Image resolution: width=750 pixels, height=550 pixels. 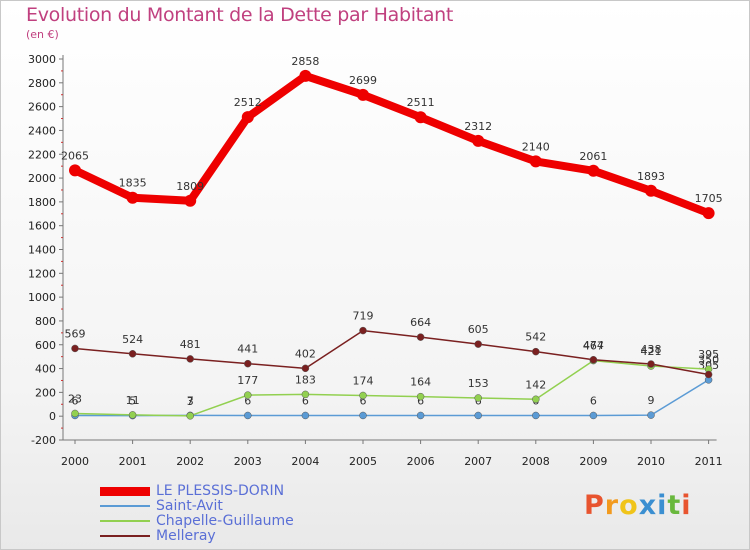 I want to click on legend-label: Chapelle-Guillaume, so click(x=225, y=521).